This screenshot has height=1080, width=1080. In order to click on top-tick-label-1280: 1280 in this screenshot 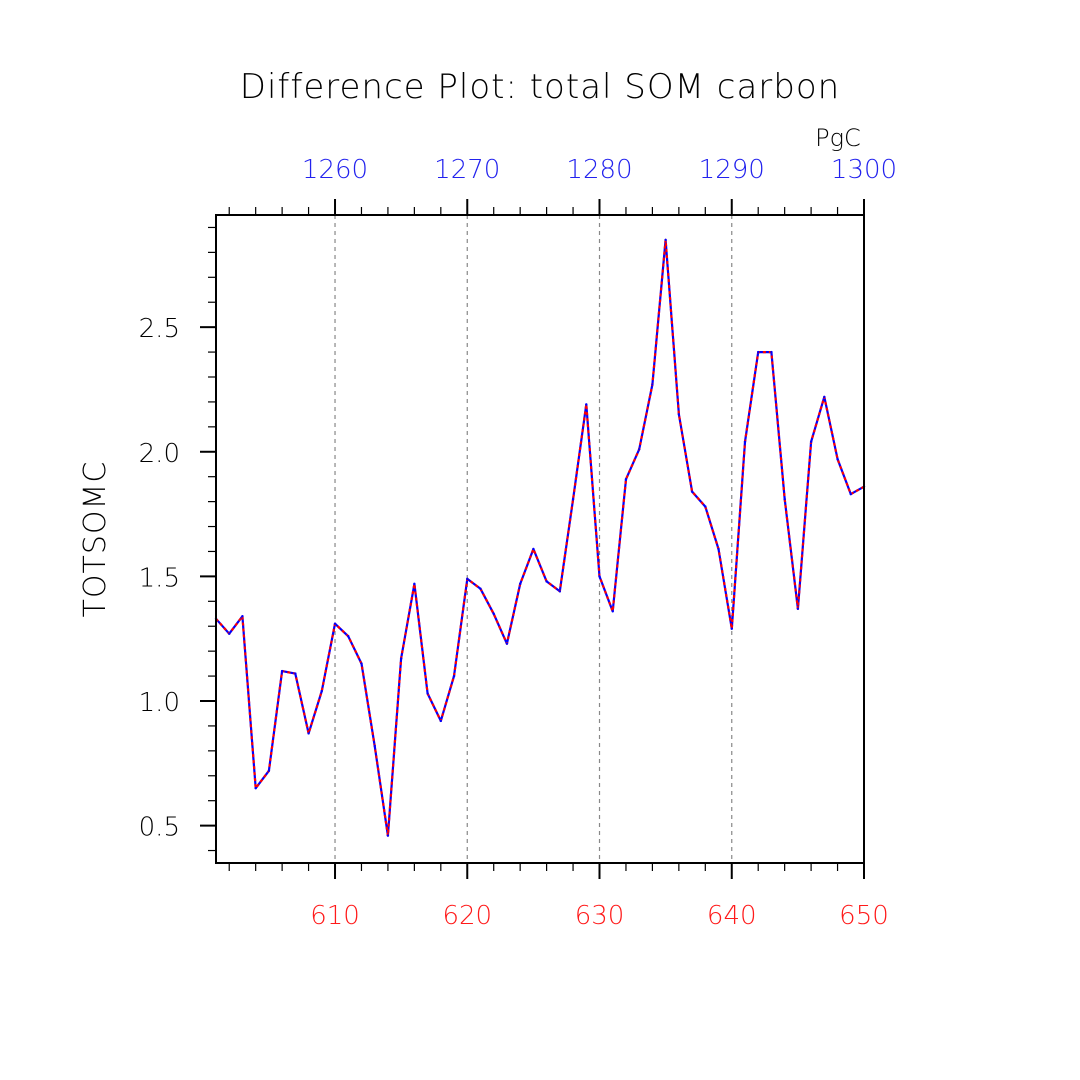, I will do `click(599, 170)`.